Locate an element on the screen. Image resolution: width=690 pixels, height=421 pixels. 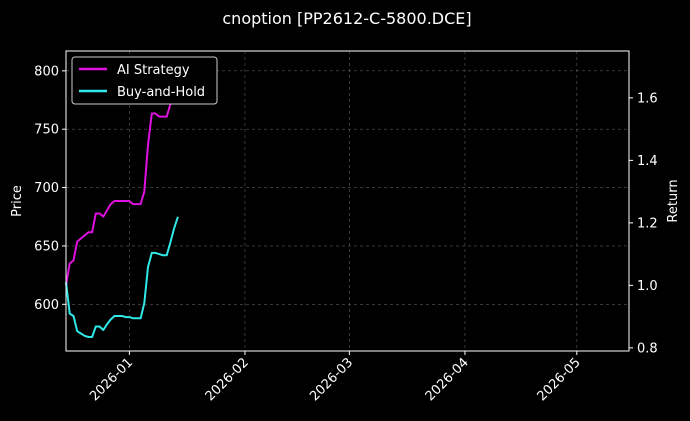
series-layer is located at coordinates (122, 199).